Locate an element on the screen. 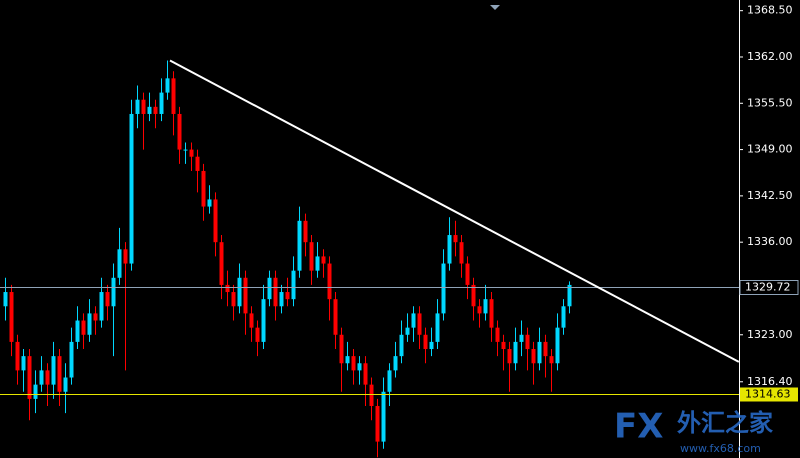 The image size is (800, 458). shift-marker is located at coordinates (495, 7).